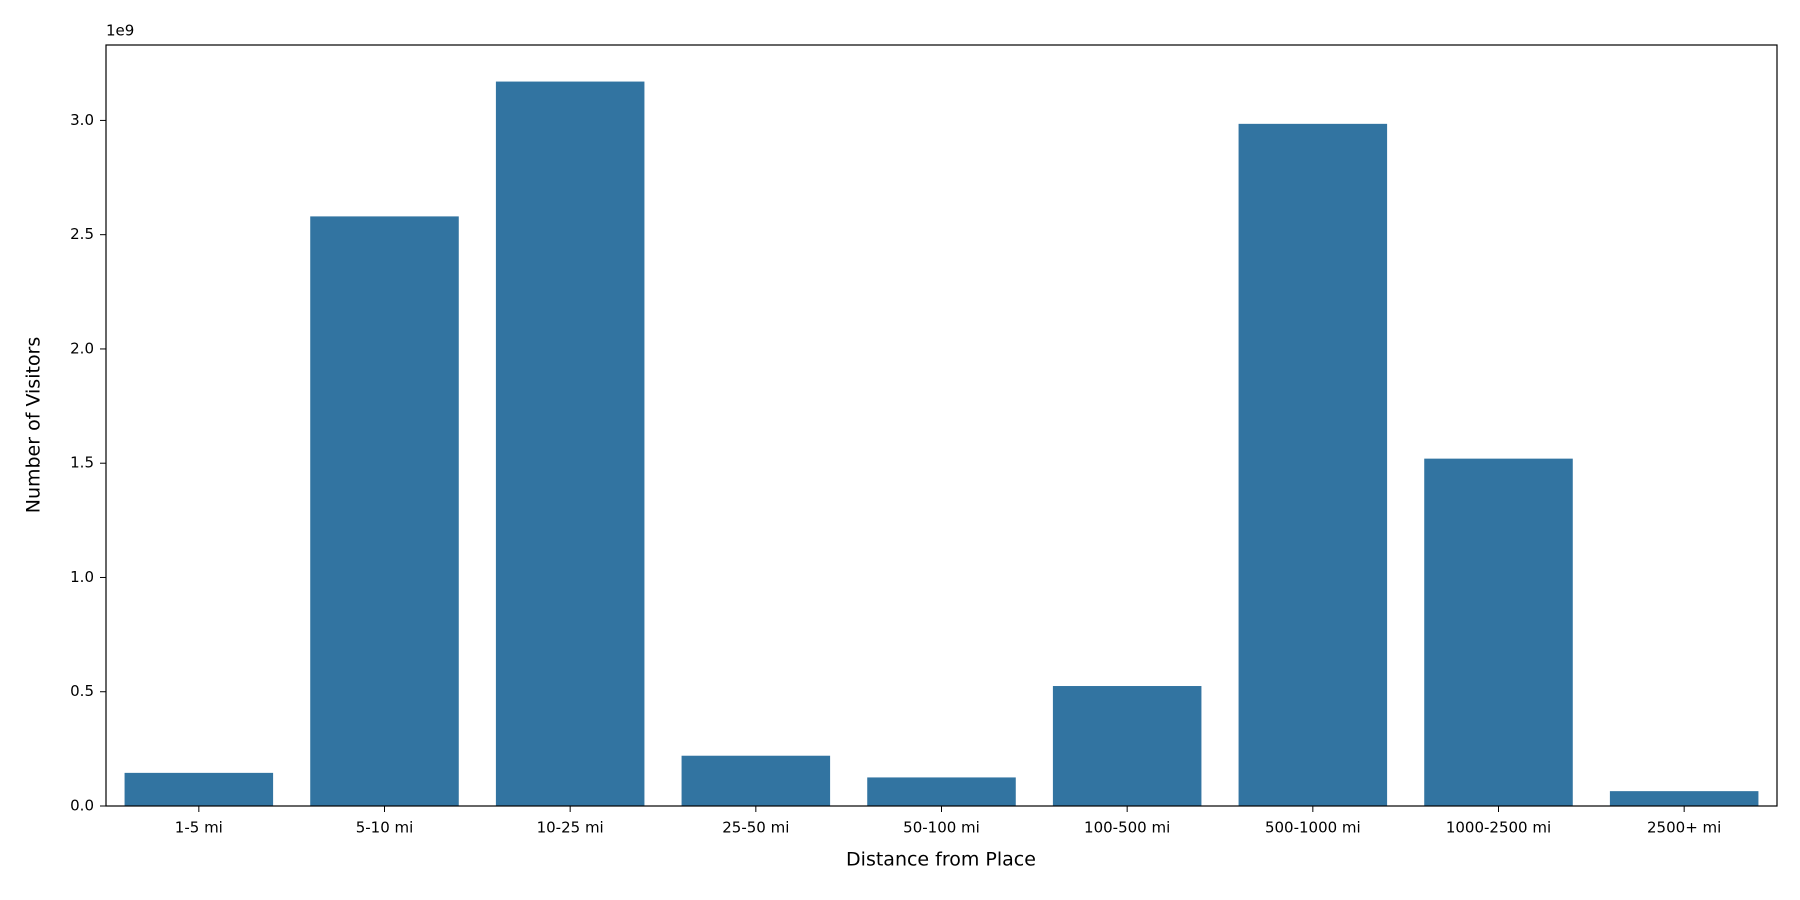 The image size is (1800, 900). What do you see at coordinates (82, 234) in the screenshot?
I see `y-tick-label: 2.5` at bounding box center [82, 234].